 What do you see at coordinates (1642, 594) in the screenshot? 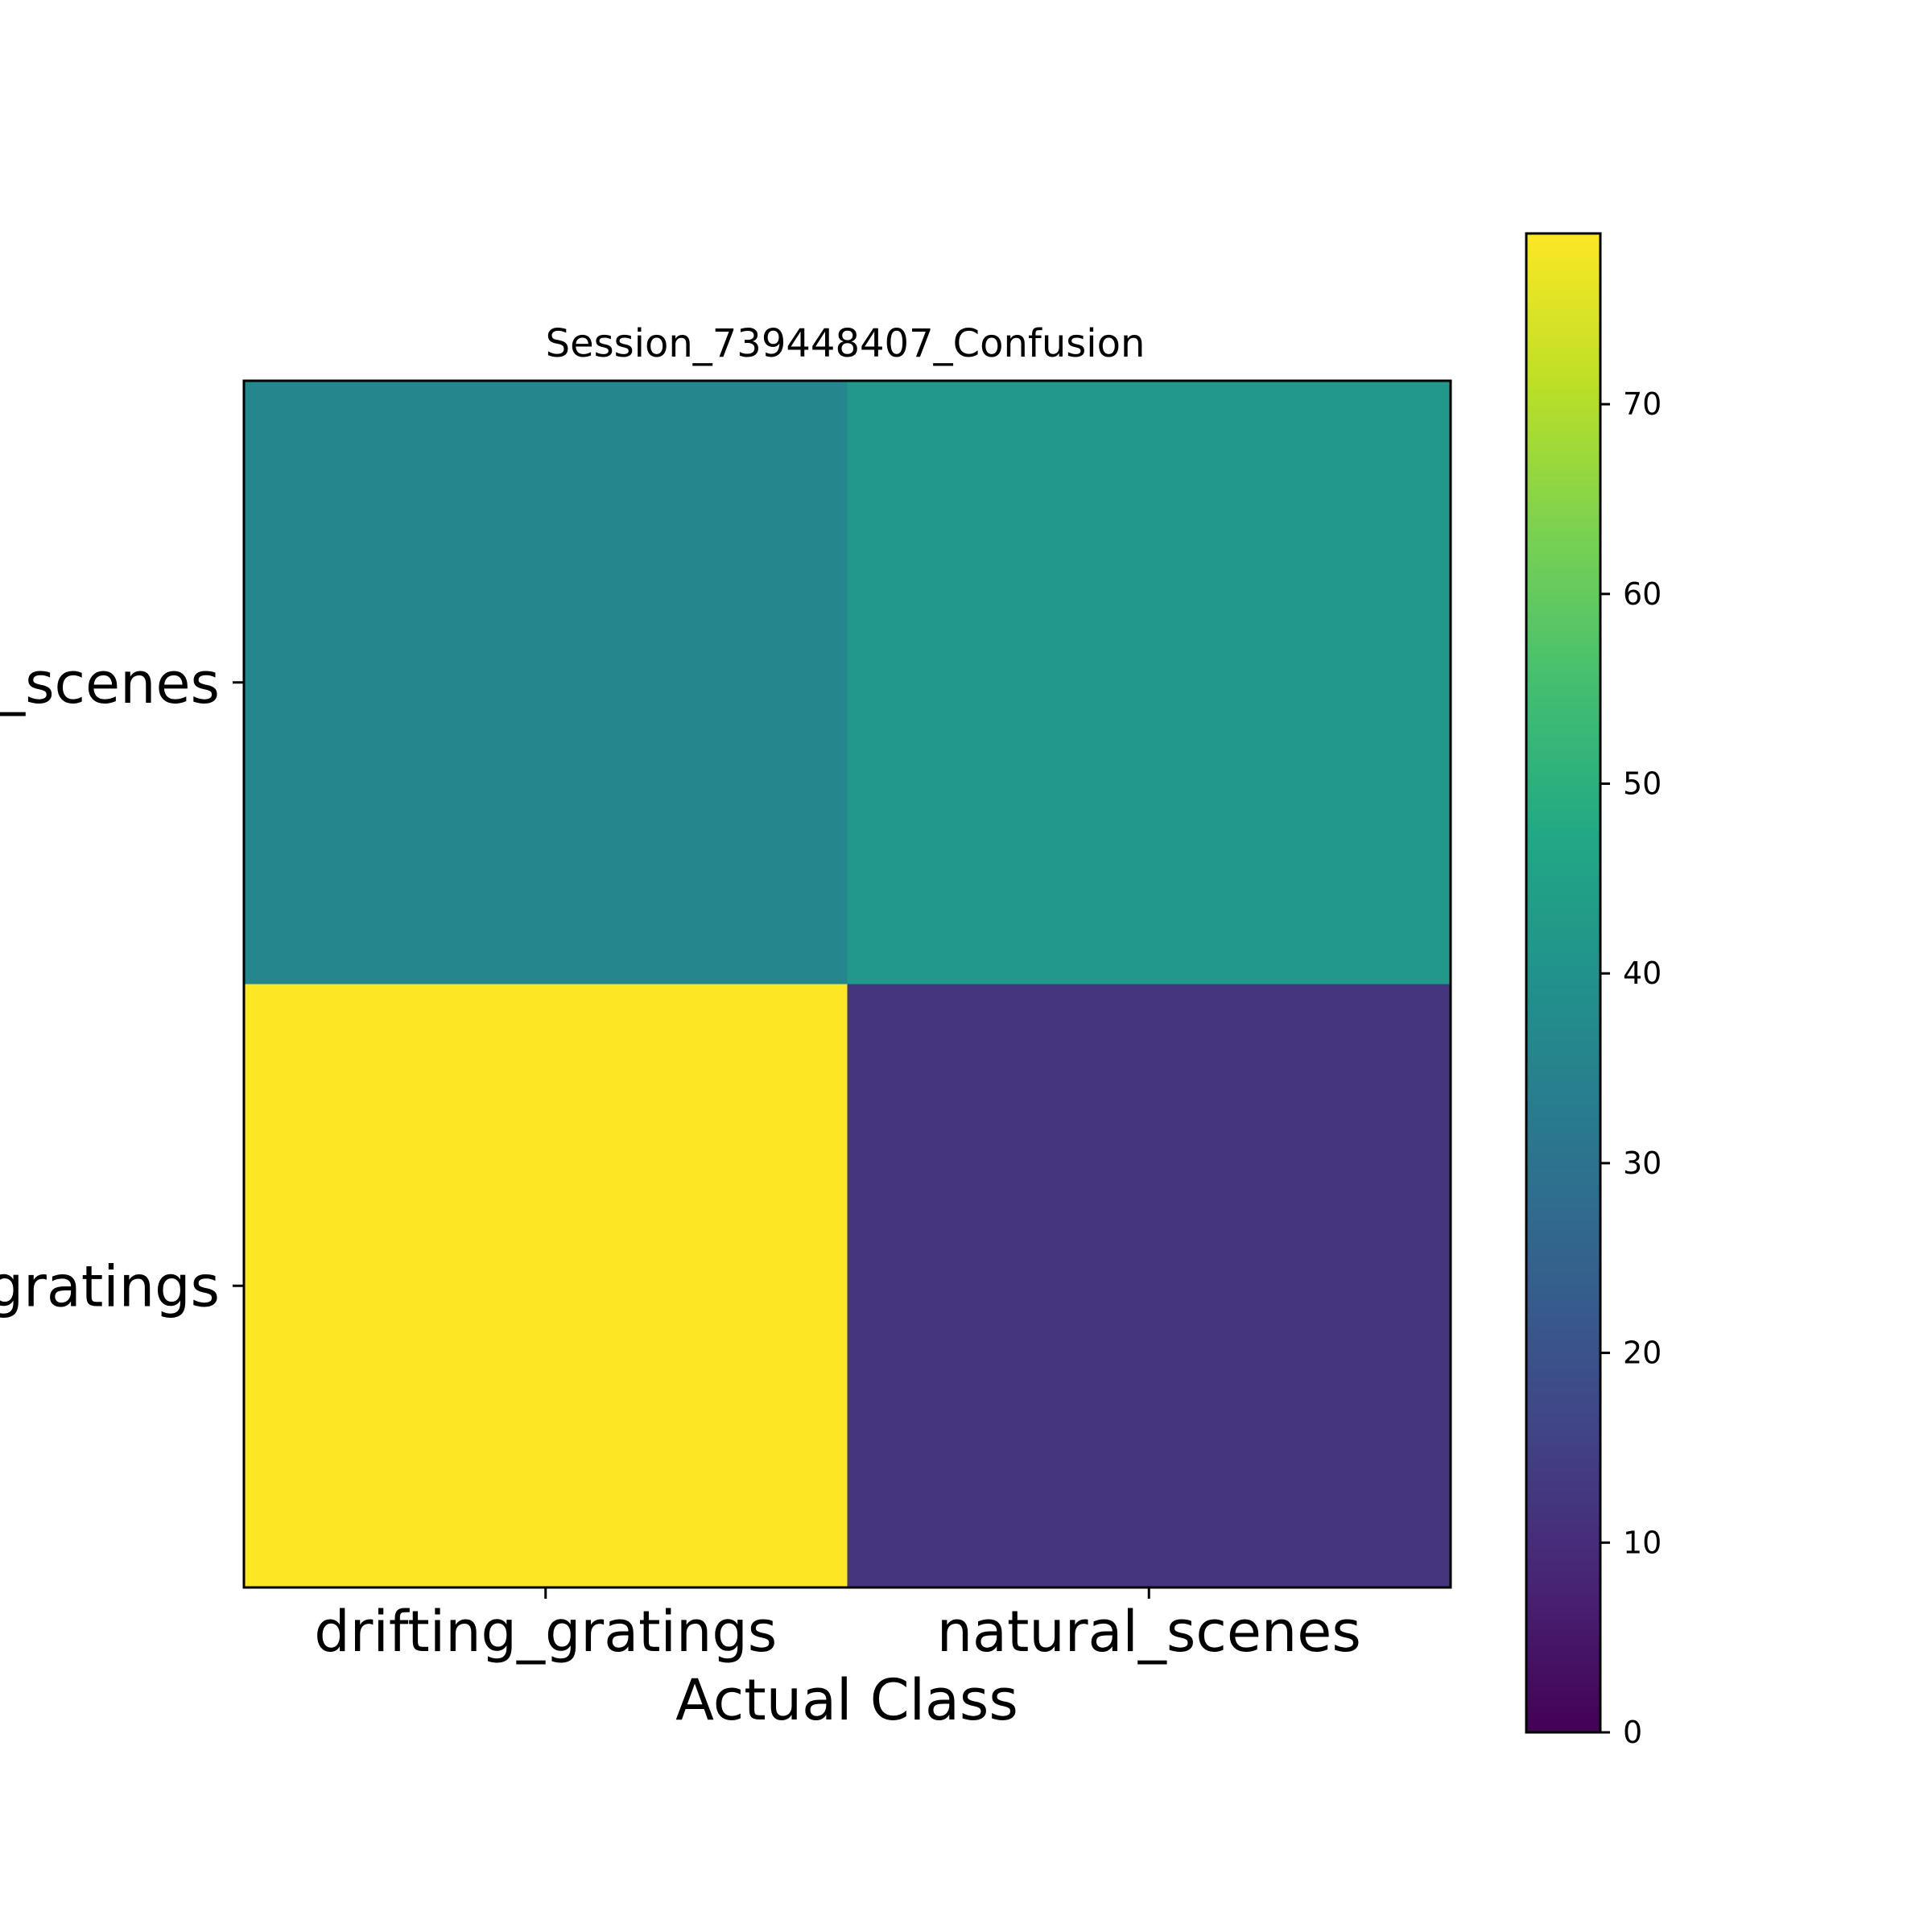
I see `colorbar-tick-label: 60` at bounding box center [1642, 594].